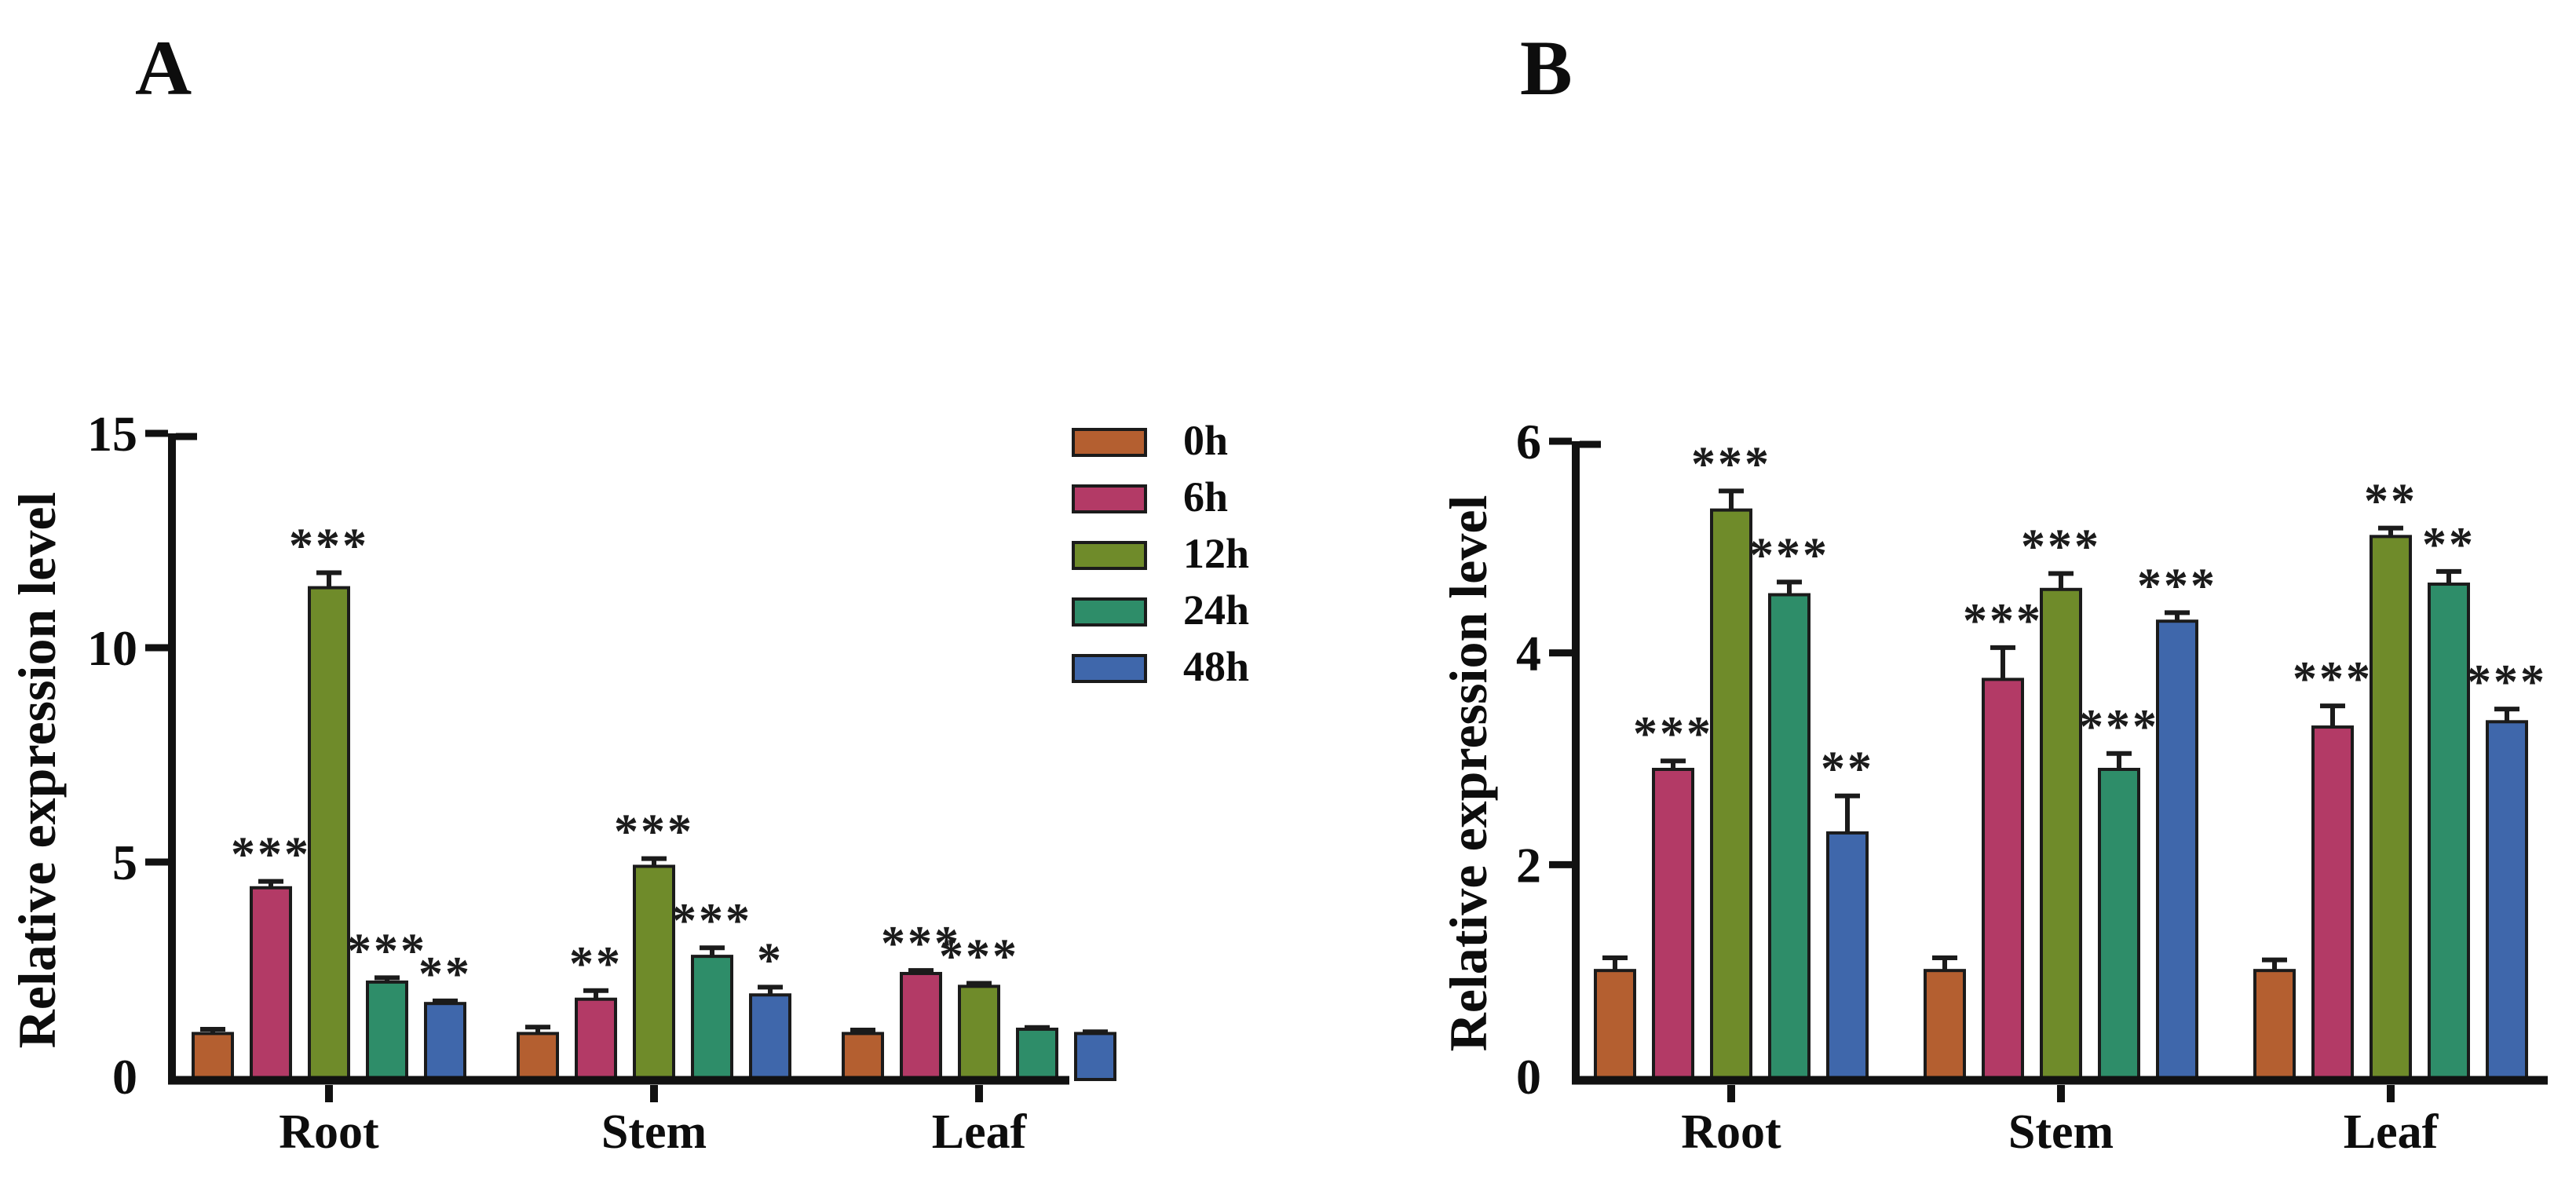  I want to click on y-tick-label: 5, so click(125, 862).